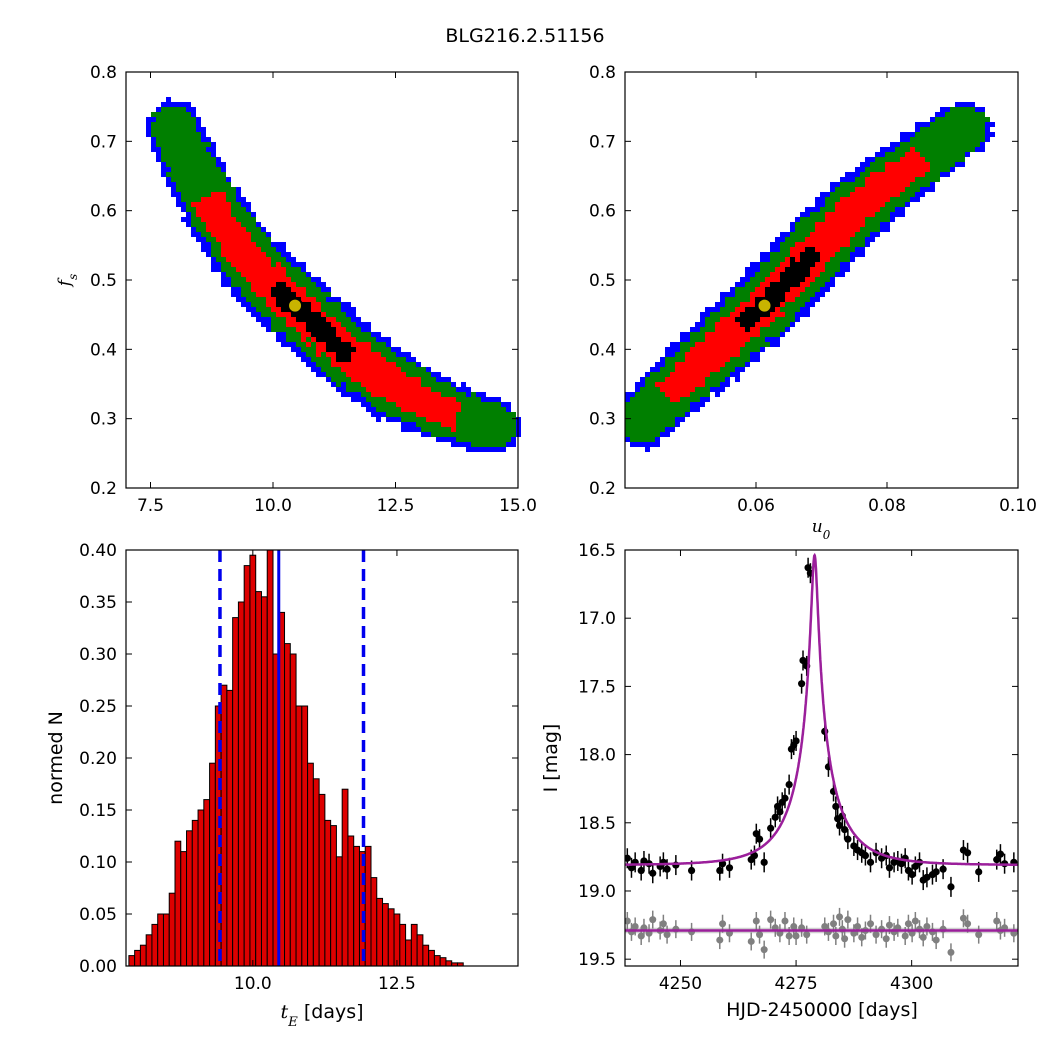  Describe the element at coordinates (98, 655) in the screenshot. I see `bl-ytick-label: 0.30` at that location.